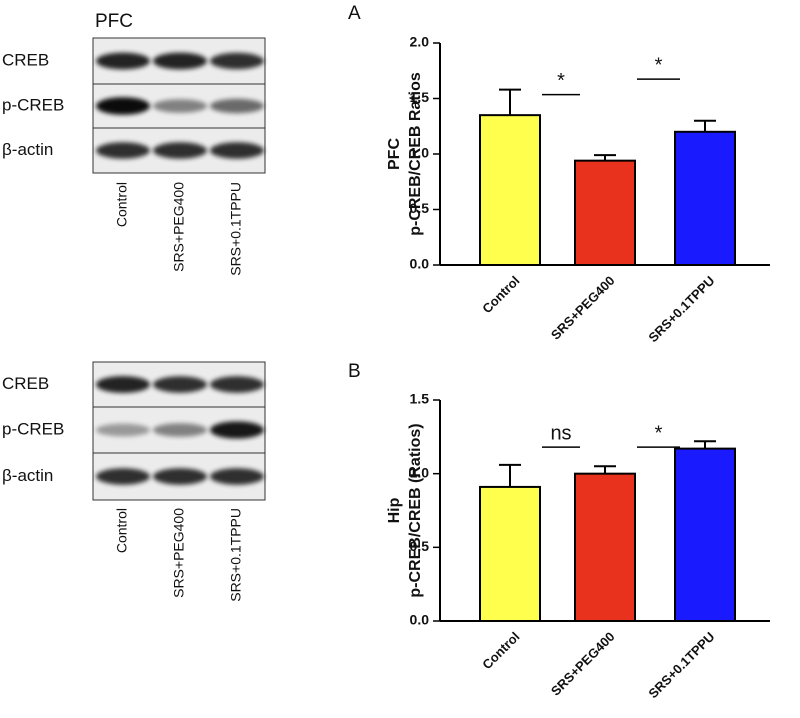 Image resolution: width=800 pixels, height=718 pixels. Describe the element at coordinates (354, 13) in the screenshot. I see `panel-letter: A` at that location.